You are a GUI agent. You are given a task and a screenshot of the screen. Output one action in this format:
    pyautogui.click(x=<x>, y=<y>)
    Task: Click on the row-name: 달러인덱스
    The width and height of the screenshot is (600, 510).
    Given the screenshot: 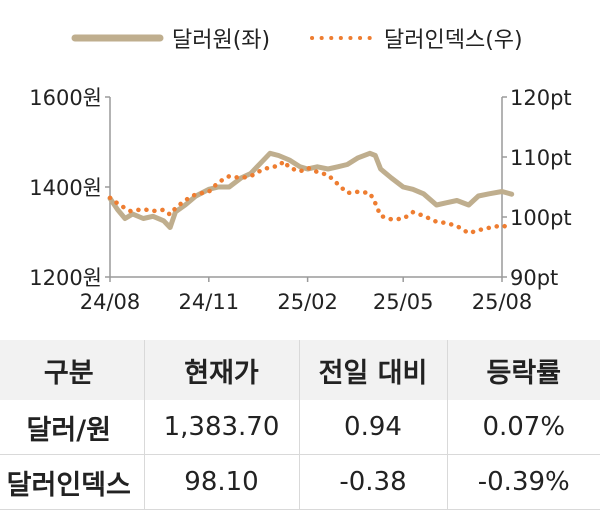 What is the action you would take?
    pyautogui.click(x=72, y=482)
    